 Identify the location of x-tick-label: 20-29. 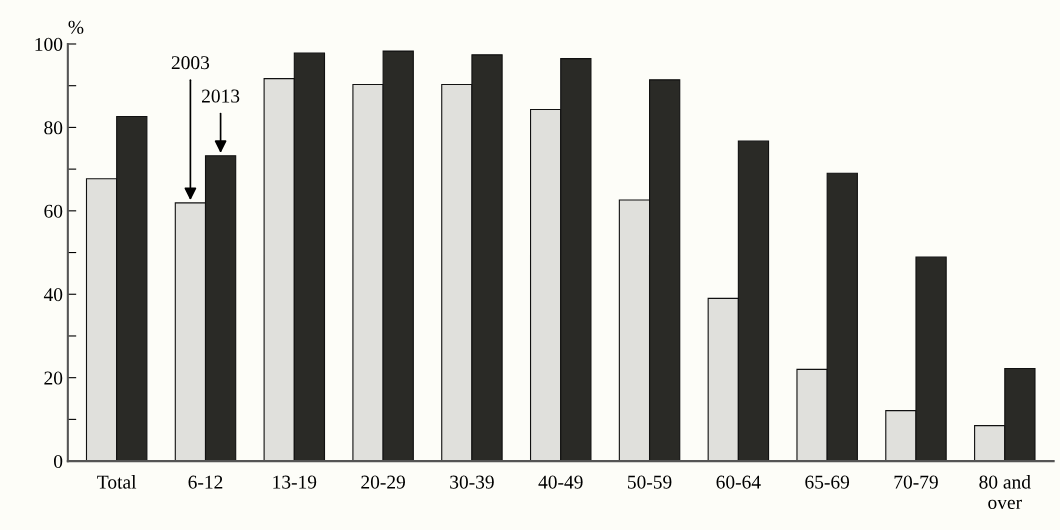
(383, 482).